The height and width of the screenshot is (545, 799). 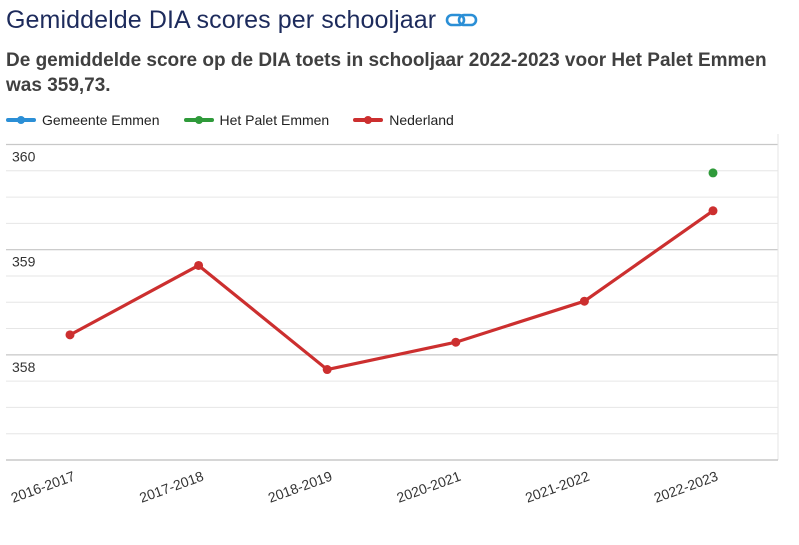 I want to click on legend-item-nederland: Nederland, so click(x=403, y=120).